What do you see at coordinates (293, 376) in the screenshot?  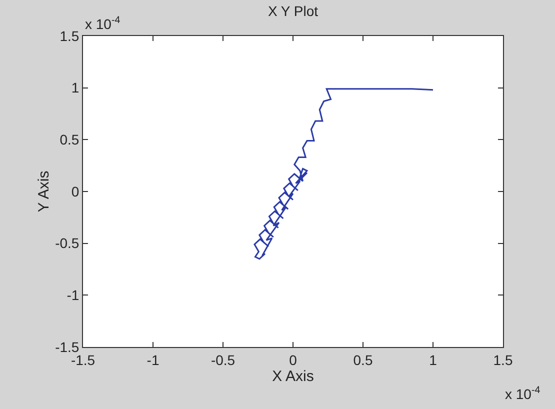 I see `x-axis-title: X Axis` at bounding box center [293, 376].